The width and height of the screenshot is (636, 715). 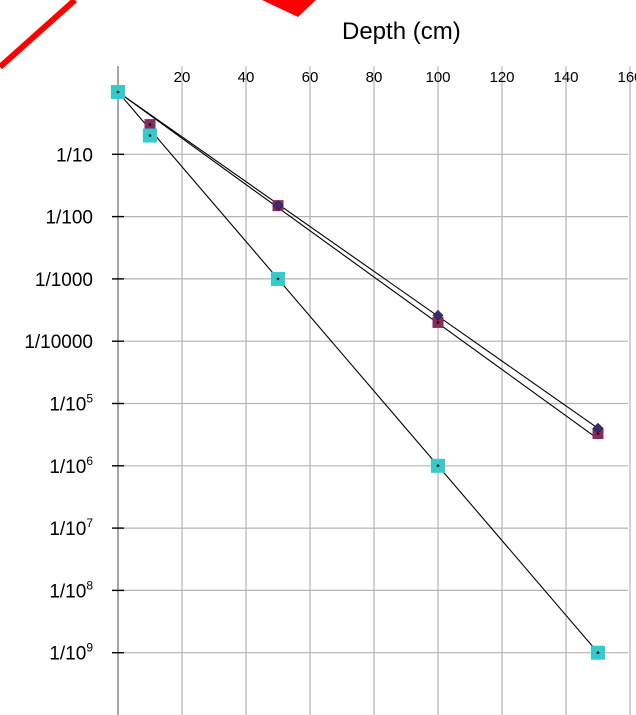 What do you see at coordinates (158, 35) in the screenshot?
I see `arrow-decoration` at bounding box center [158, 35].